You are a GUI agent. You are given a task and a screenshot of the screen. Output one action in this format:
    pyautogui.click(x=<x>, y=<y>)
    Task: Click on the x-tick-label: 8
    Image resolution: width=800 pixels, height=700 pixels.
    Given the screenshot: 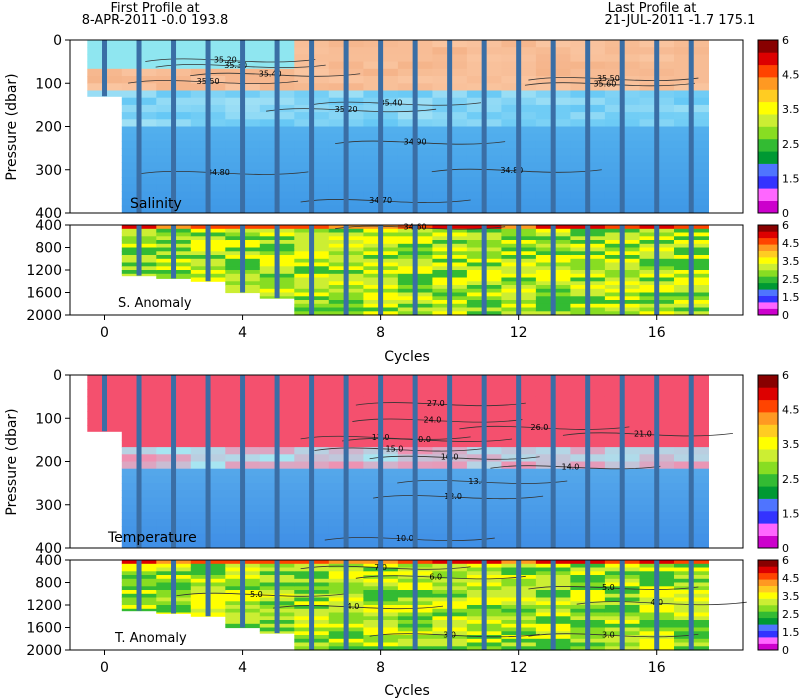 What is the action you would take?
    pyautogui.click(x=380, y=333)
    